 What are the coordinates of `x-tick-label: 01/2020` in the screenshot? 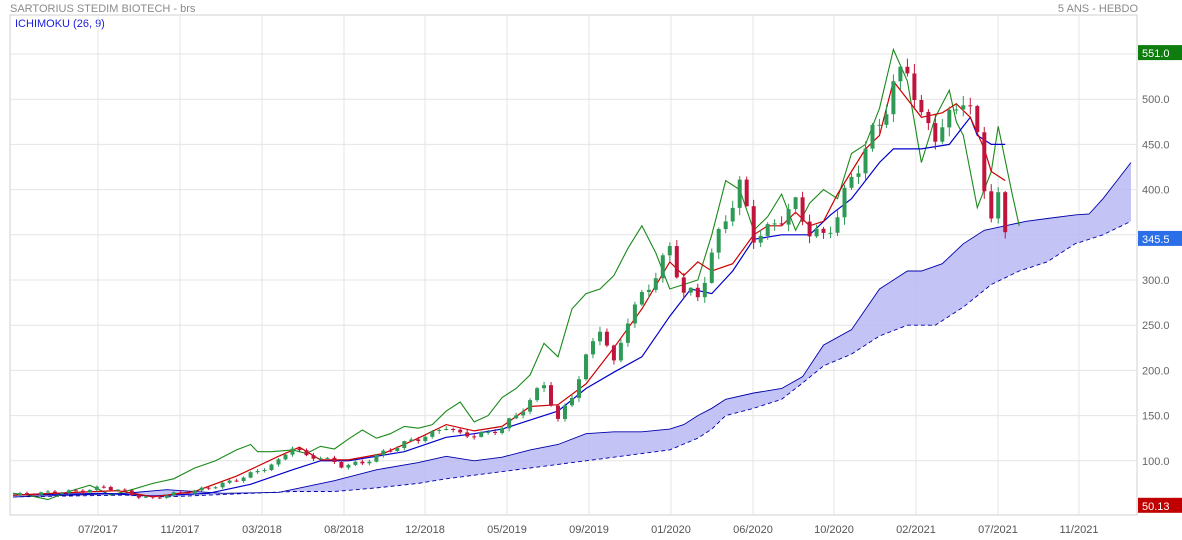 It's located at (671, 530).